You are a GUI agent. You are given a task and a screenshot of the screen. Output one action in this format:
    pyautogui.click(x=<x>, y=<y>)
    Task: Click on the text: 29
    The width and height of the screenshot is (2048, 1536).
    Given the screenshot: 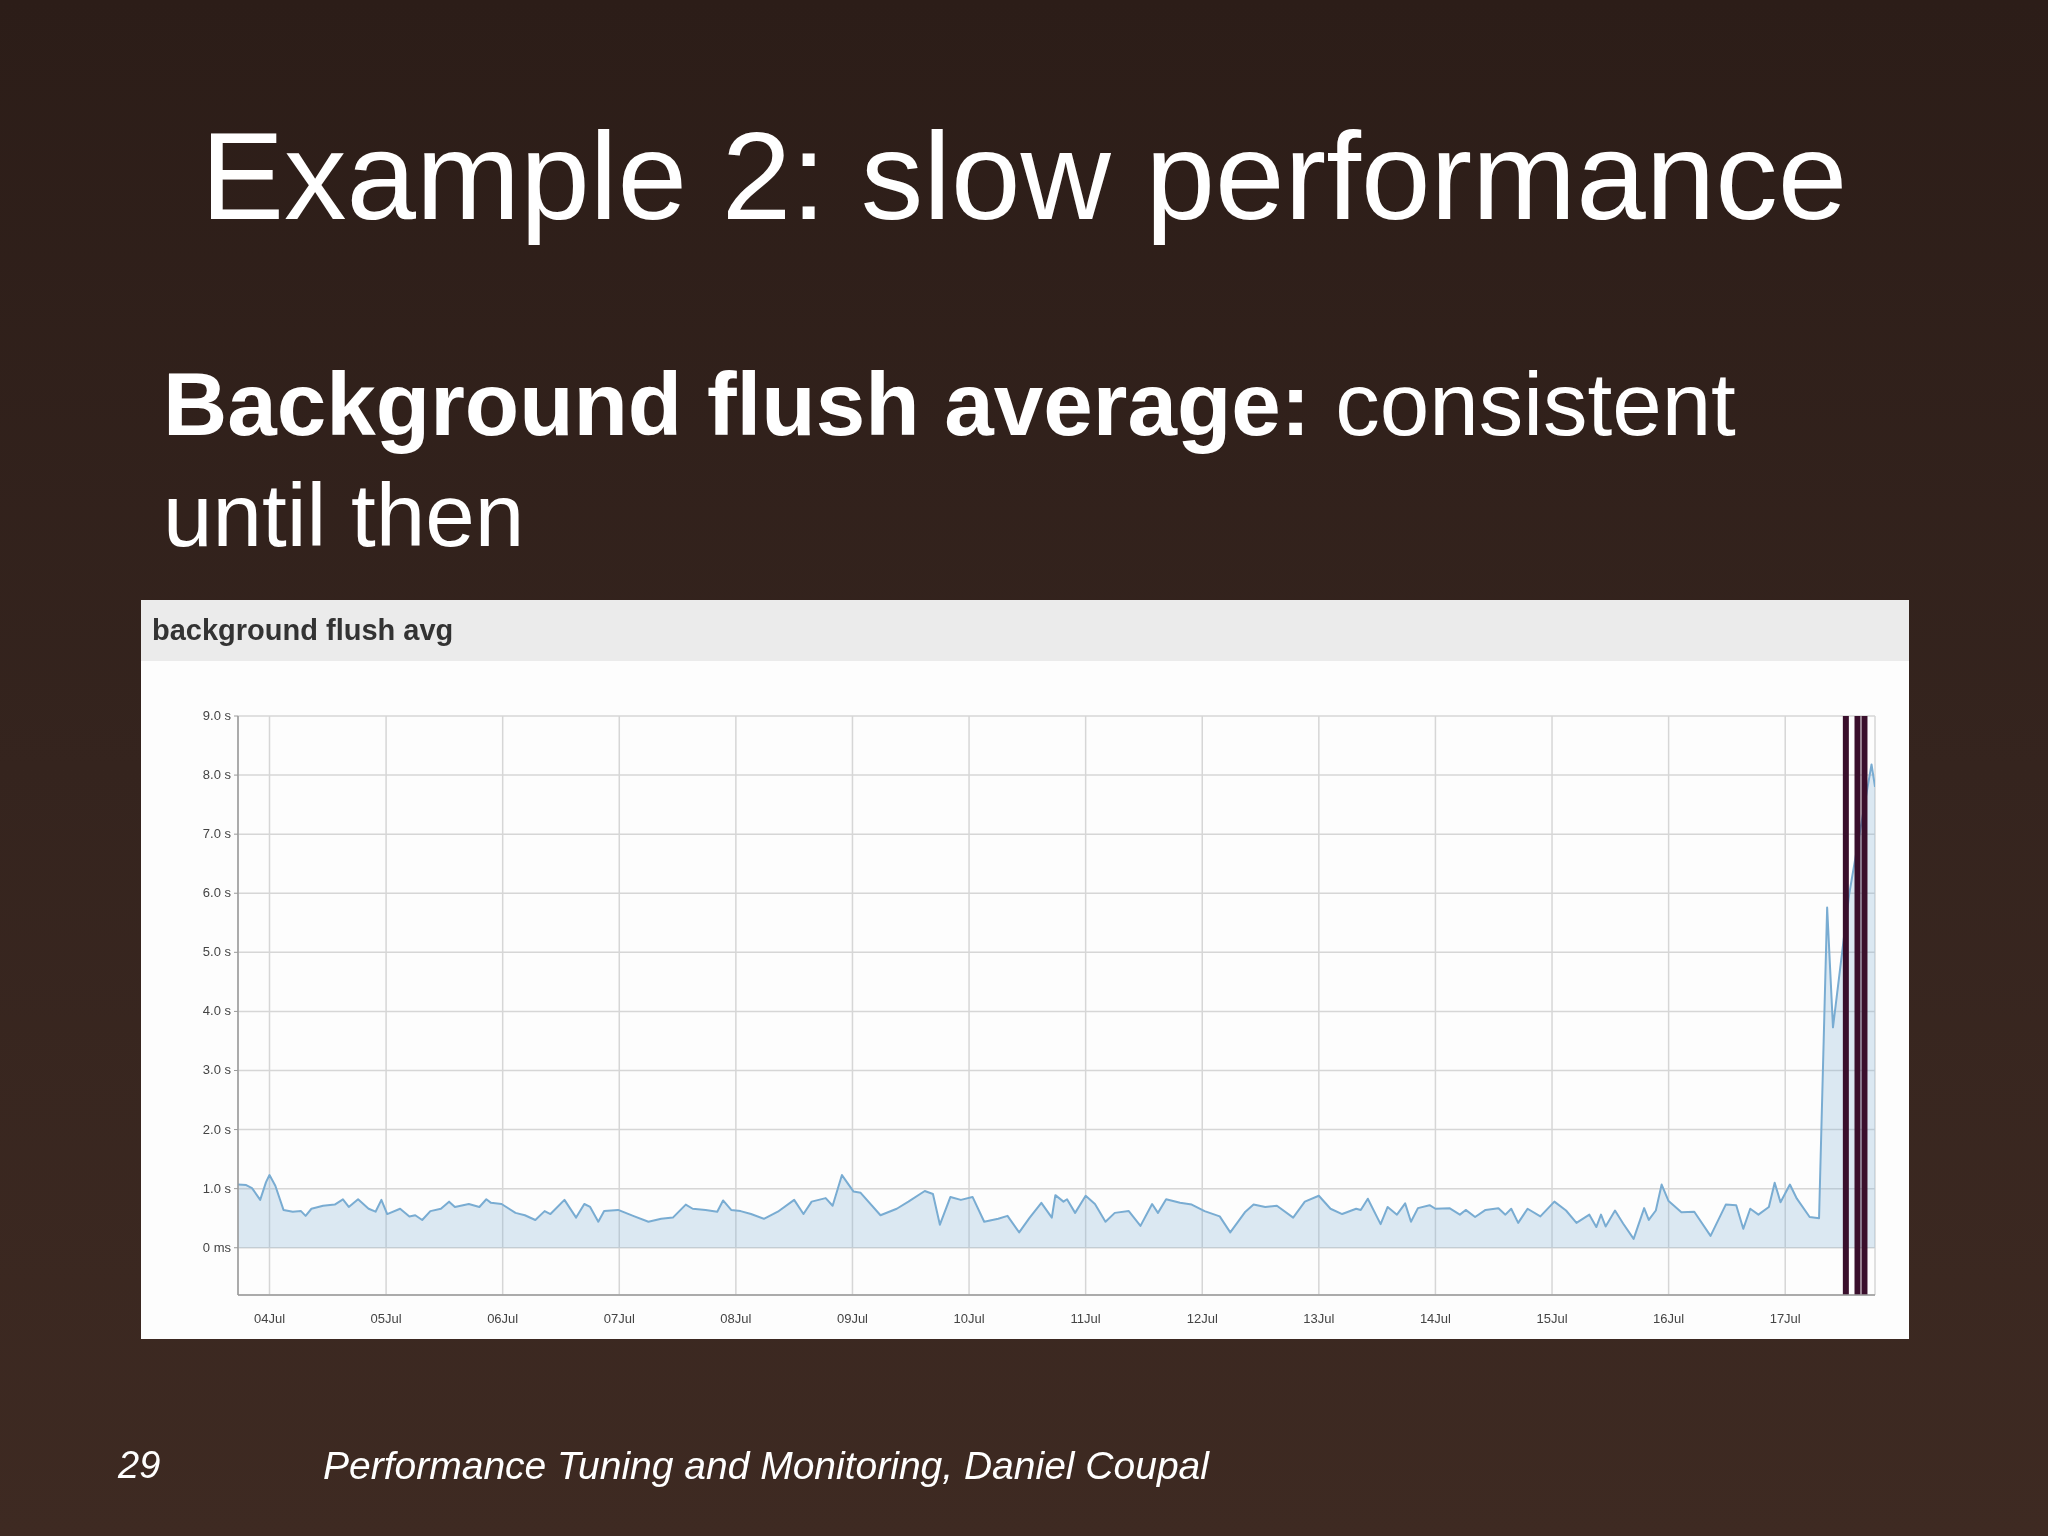 What is the action you would take?
    pyautogui.click(x=139, y=1465)
    